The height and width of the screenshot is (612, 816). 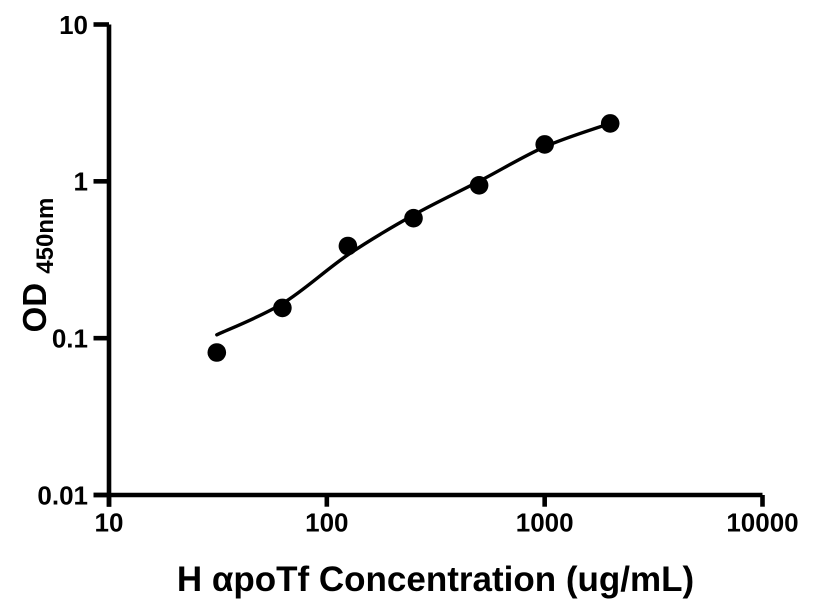 I want to click on y-tick-label: 0.1, so click(x=70, y=338).